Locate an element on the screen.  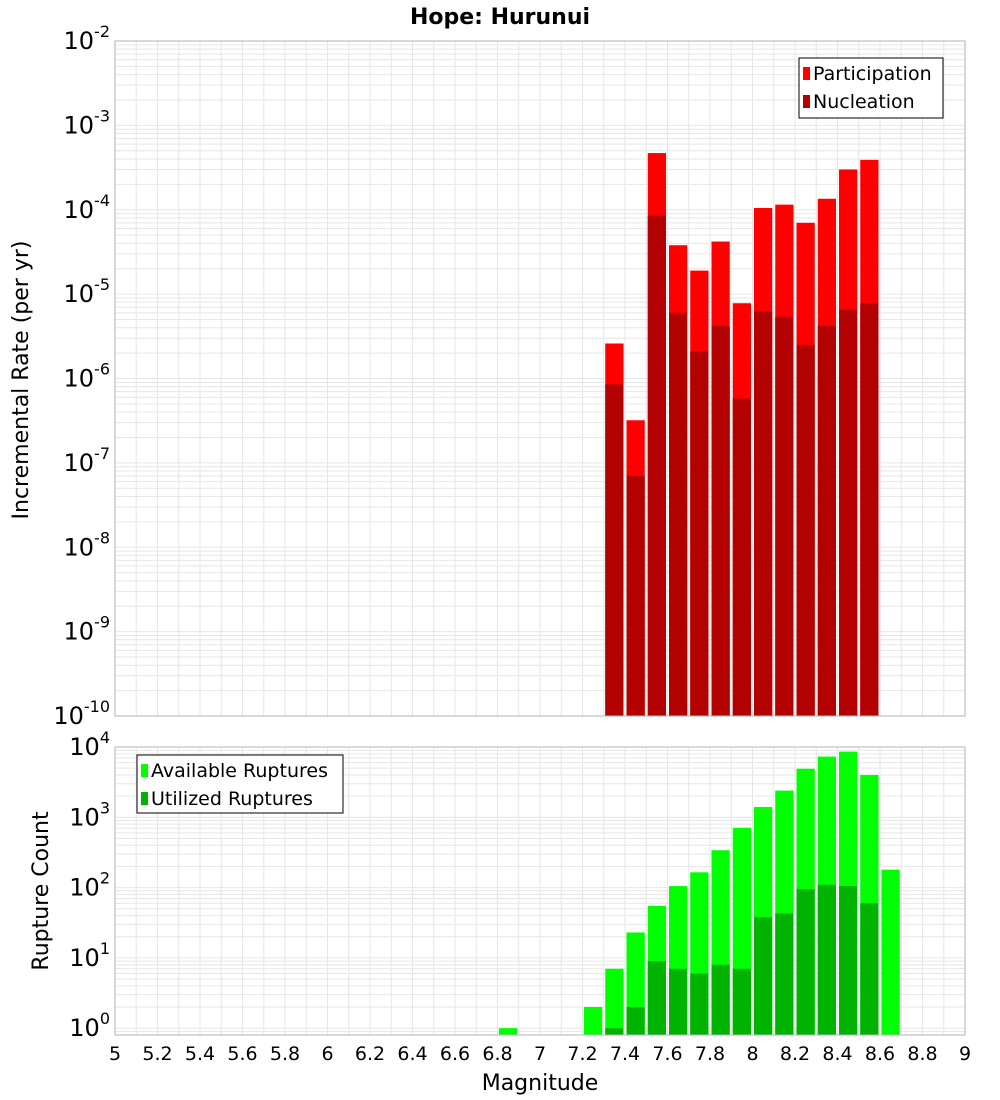
legend-label: Nucleation is located at coordinates (864, 102).